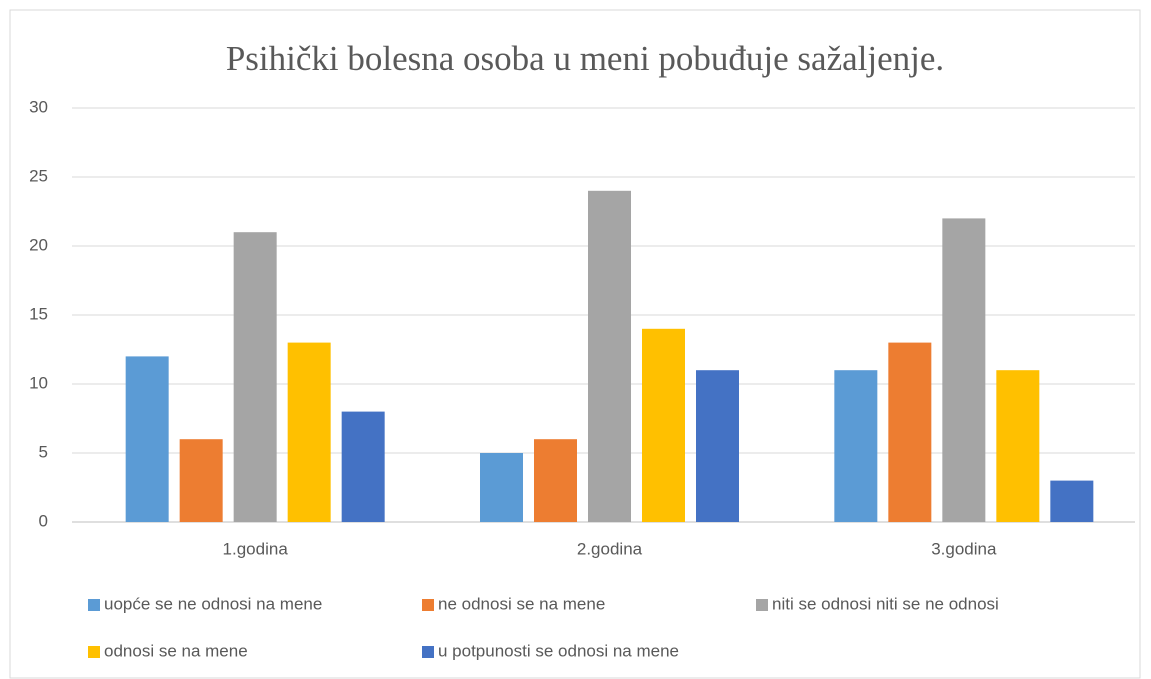 The height and width of the screenshot is (679, 1151). Describe the element at coordinates (213, 603) in the screenshot. I see `legend-label: uopće se ne odnosi na mene` at that location.